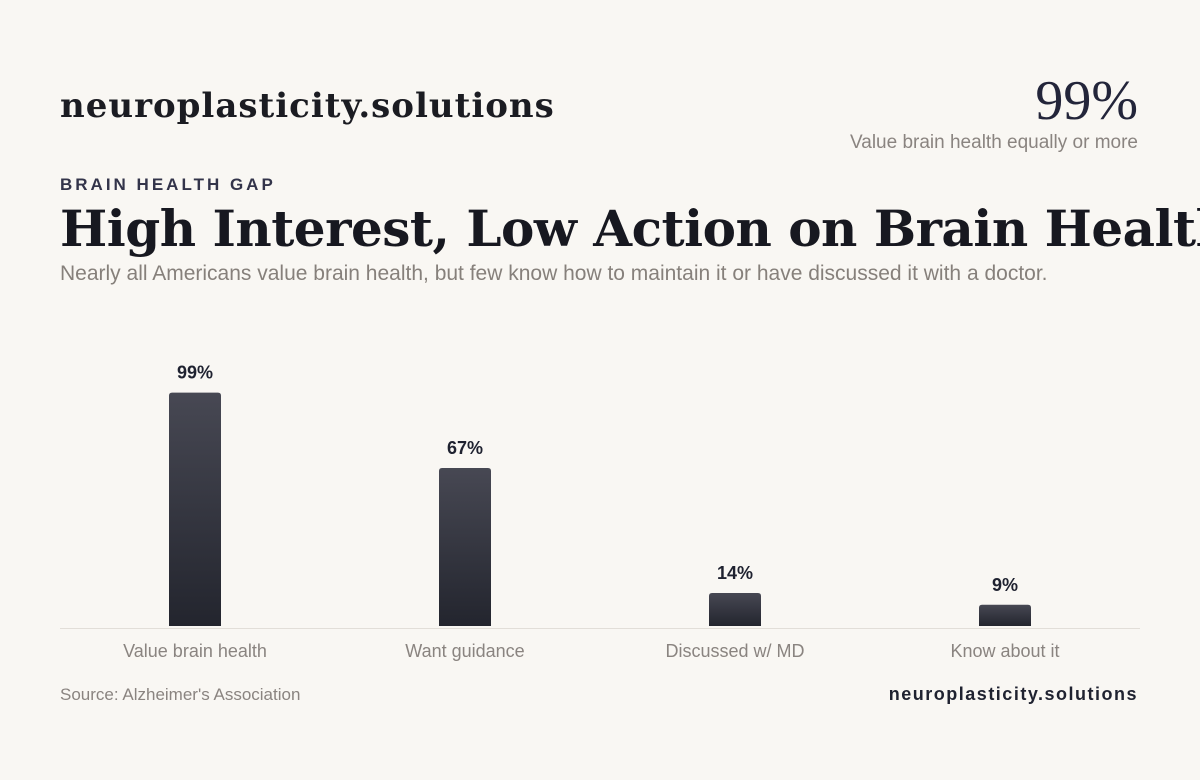 The width and height of the screenshot is (1200, 780). I want to click on bar-value-label: 67%, so click(465, 448).